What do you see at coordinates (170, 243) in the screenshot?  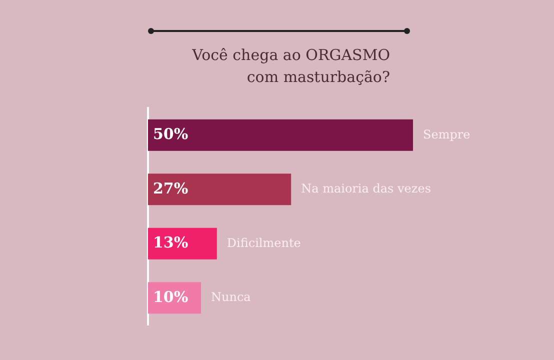 I see `data-label: 13%` at bounding box center [170, 243].